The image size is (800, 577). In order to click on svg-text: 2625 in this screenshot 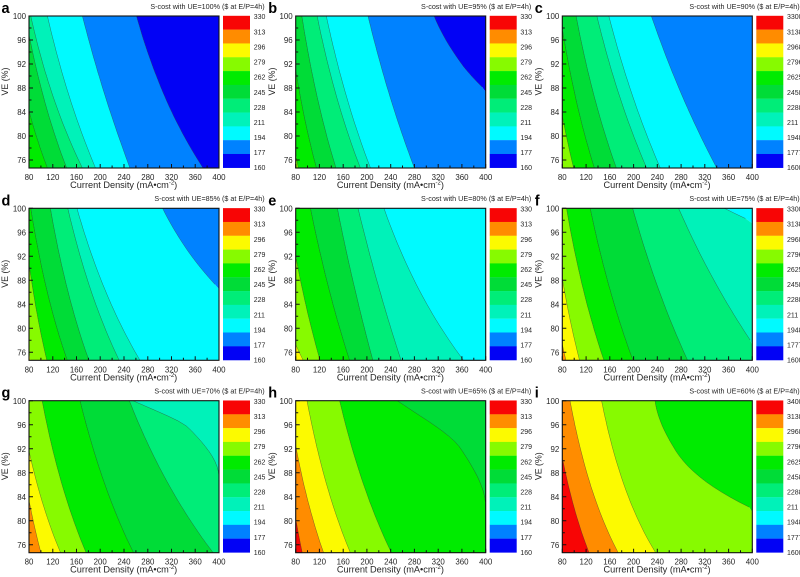, I will do `click(793, 270)`.